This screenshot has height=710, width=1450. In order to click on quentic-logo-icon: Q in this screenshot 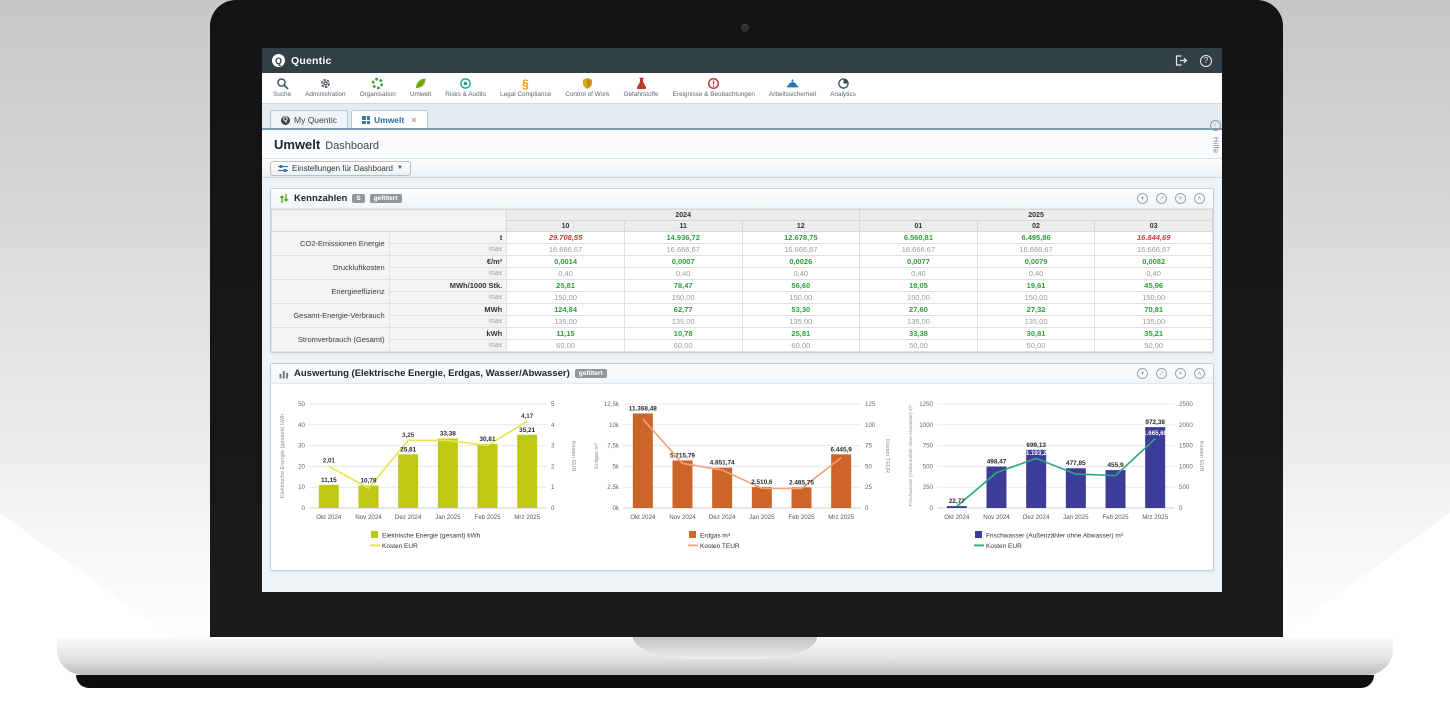, I will do `click(278, 60)`.